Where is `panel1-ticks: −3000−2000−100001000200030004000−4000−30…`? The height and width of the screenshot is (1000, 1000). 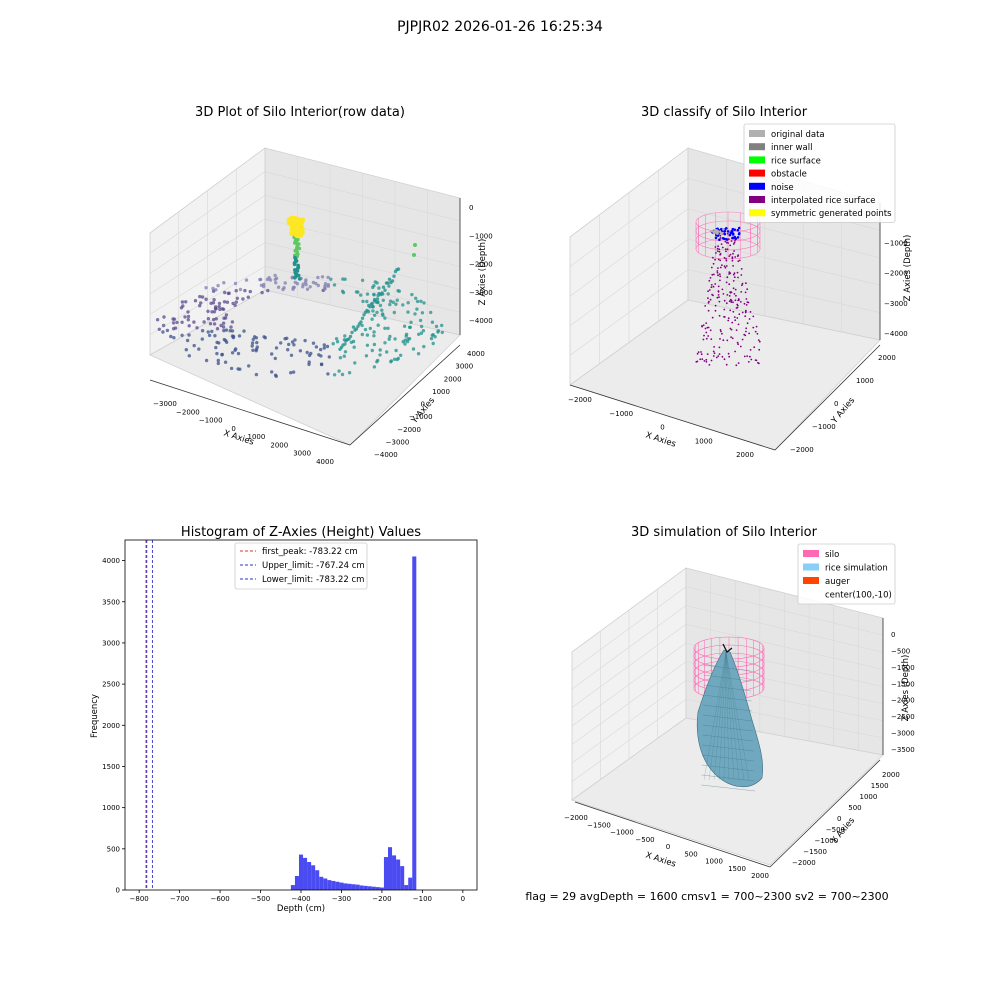
panel1-ticks: −3000−2000−100001000200030004000−4000−30… is located at coordinates (323, 335).